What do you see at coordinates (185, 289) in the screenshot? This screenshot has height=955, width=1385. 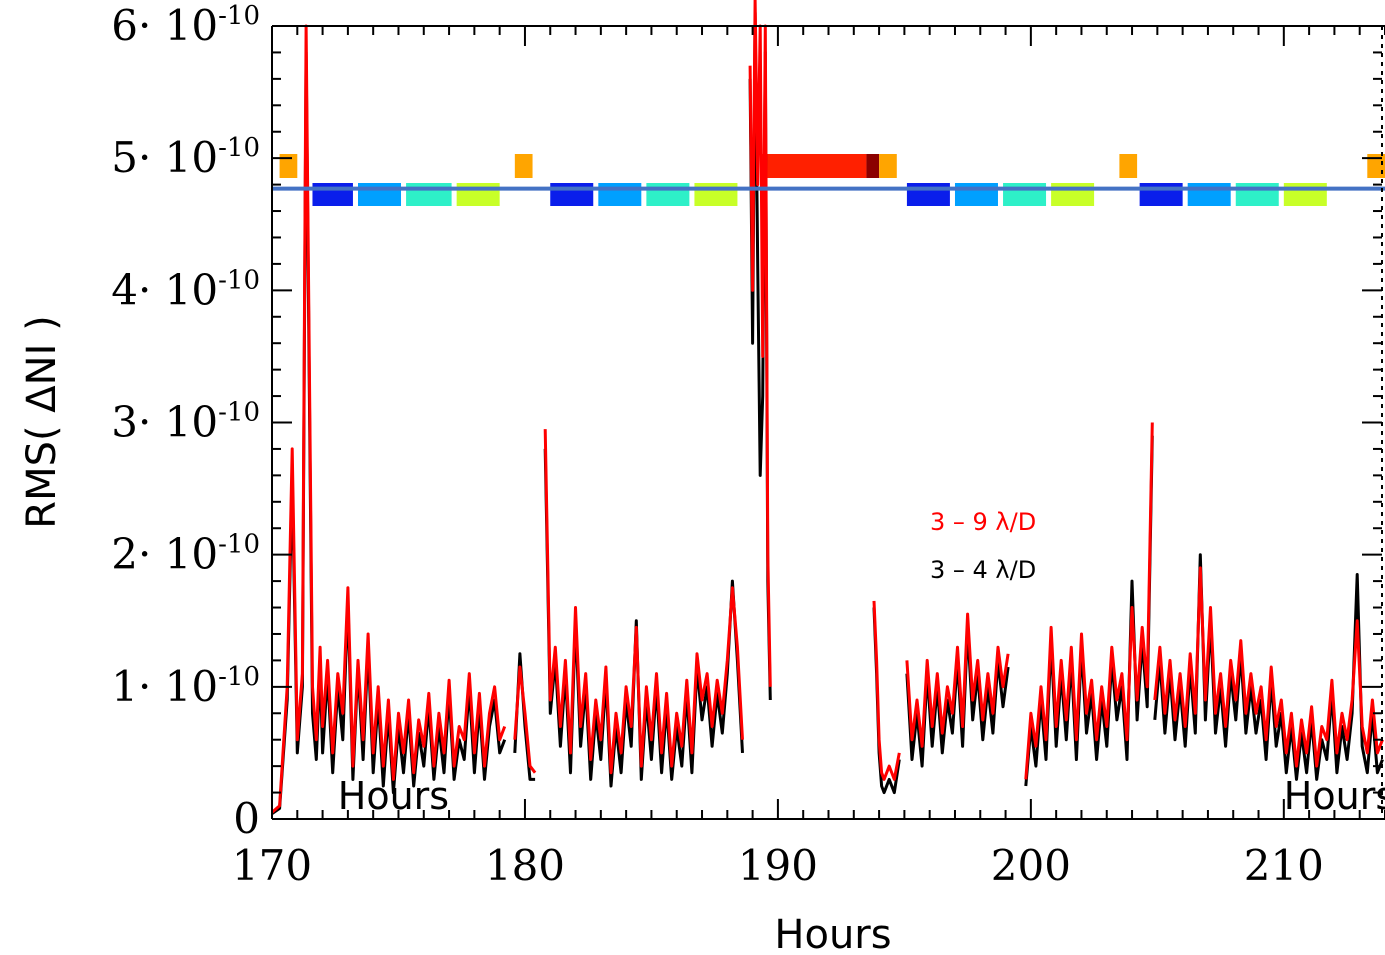 I see `y-tick-label: 4· 10⁻¹⁰` at bounding box center [185, 289].